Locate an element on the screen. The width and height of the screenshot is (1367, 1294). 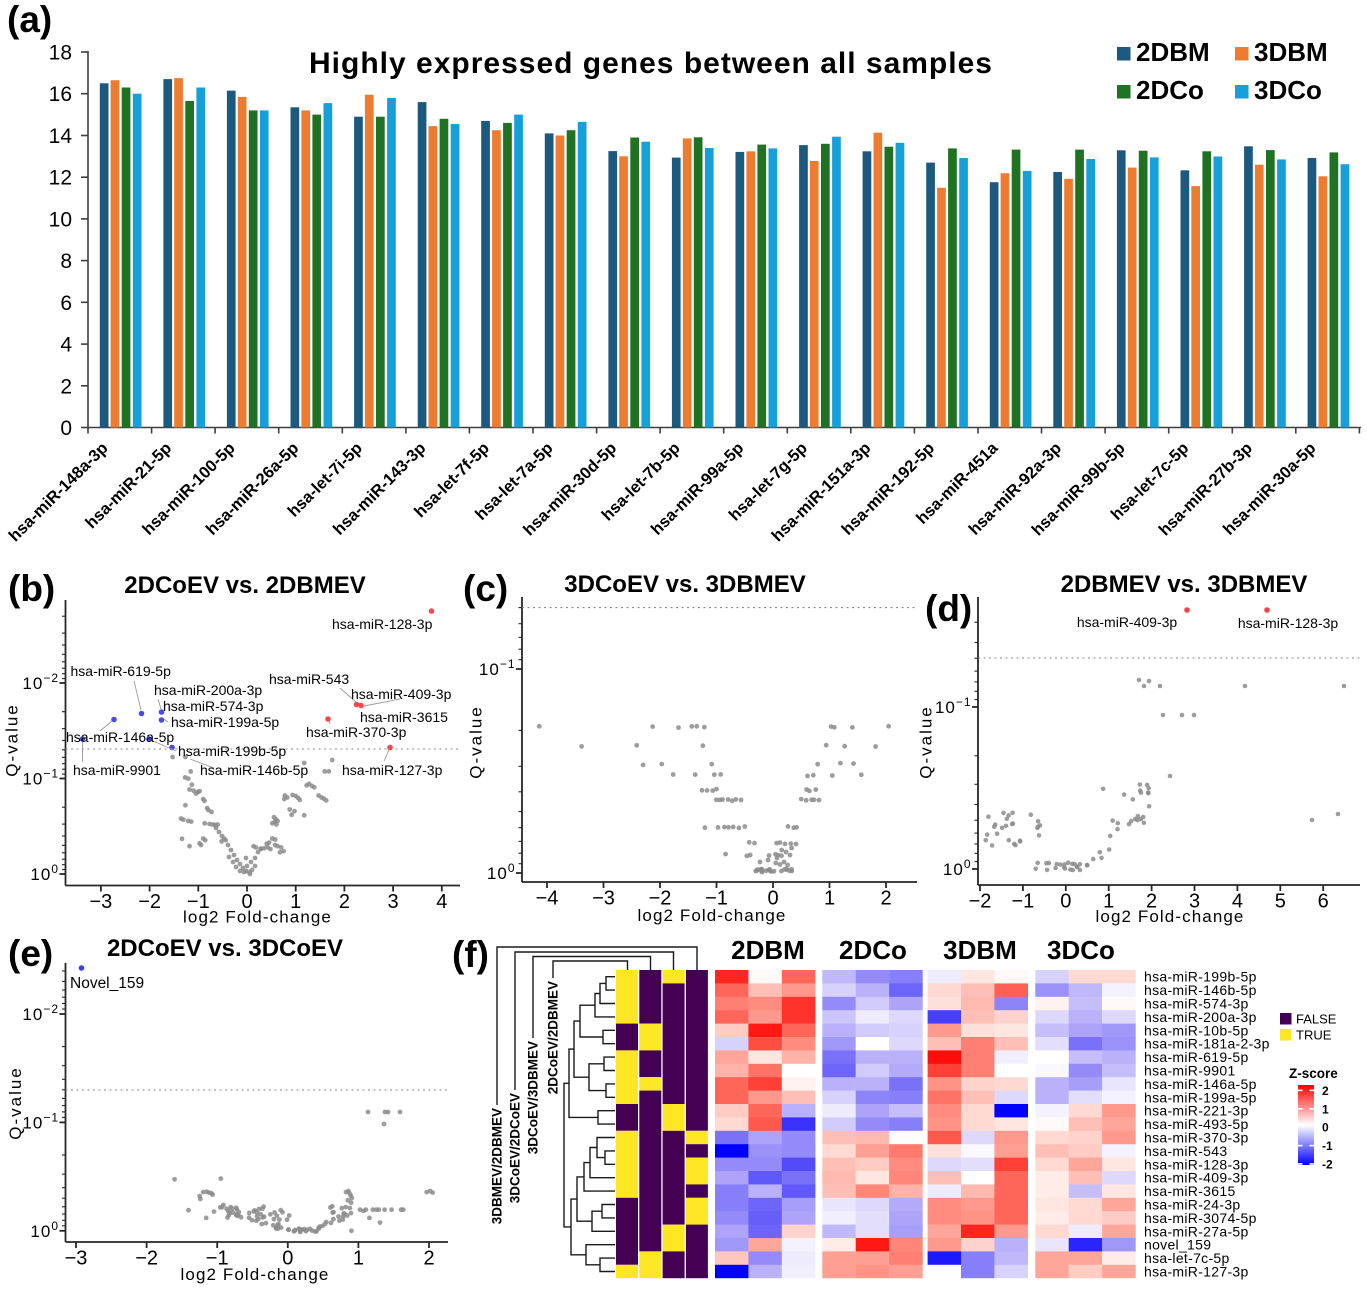
svg-text: 2DCo is located at coordinates (873, 950).